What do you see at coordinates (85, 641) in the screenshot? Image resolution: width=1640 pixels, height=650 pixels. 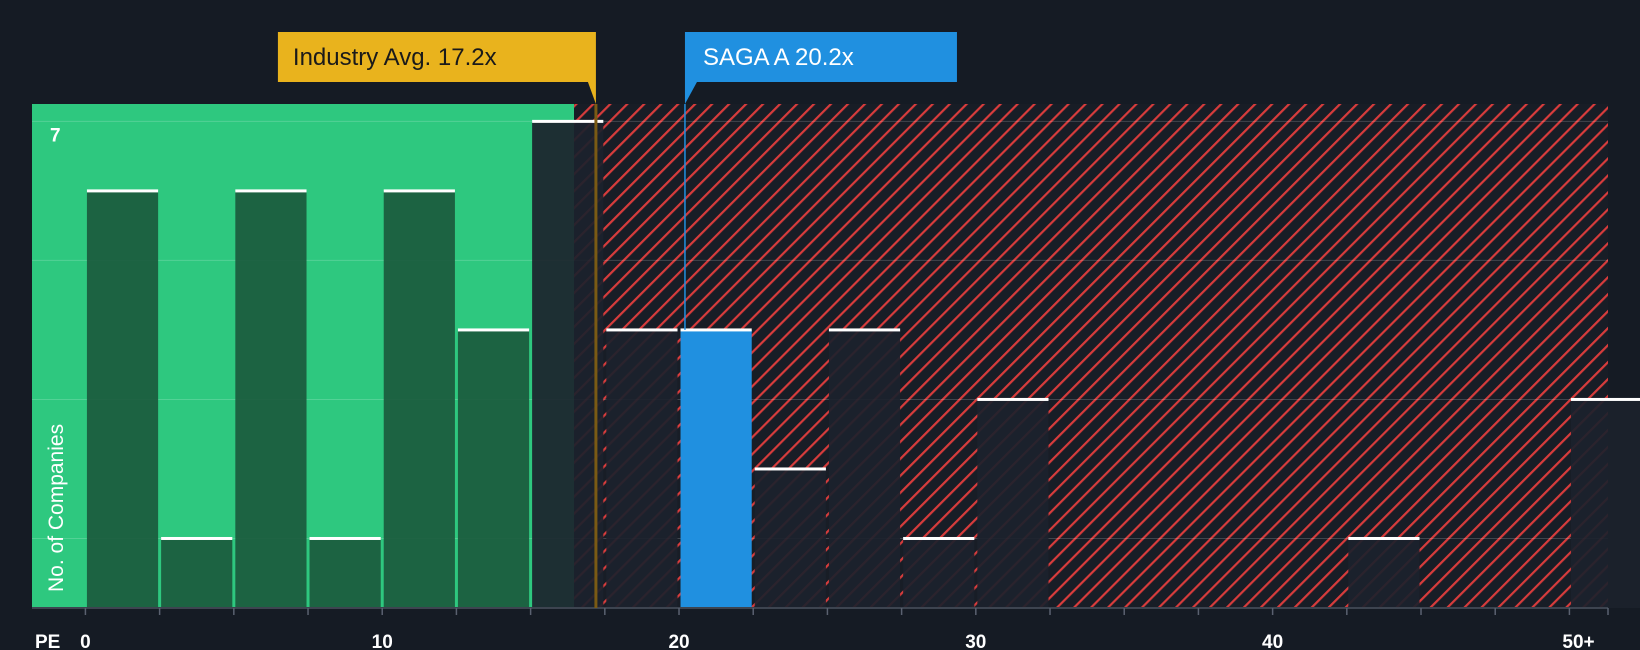 I see `x-tick-label: 0` at bounding box center [85, 641].